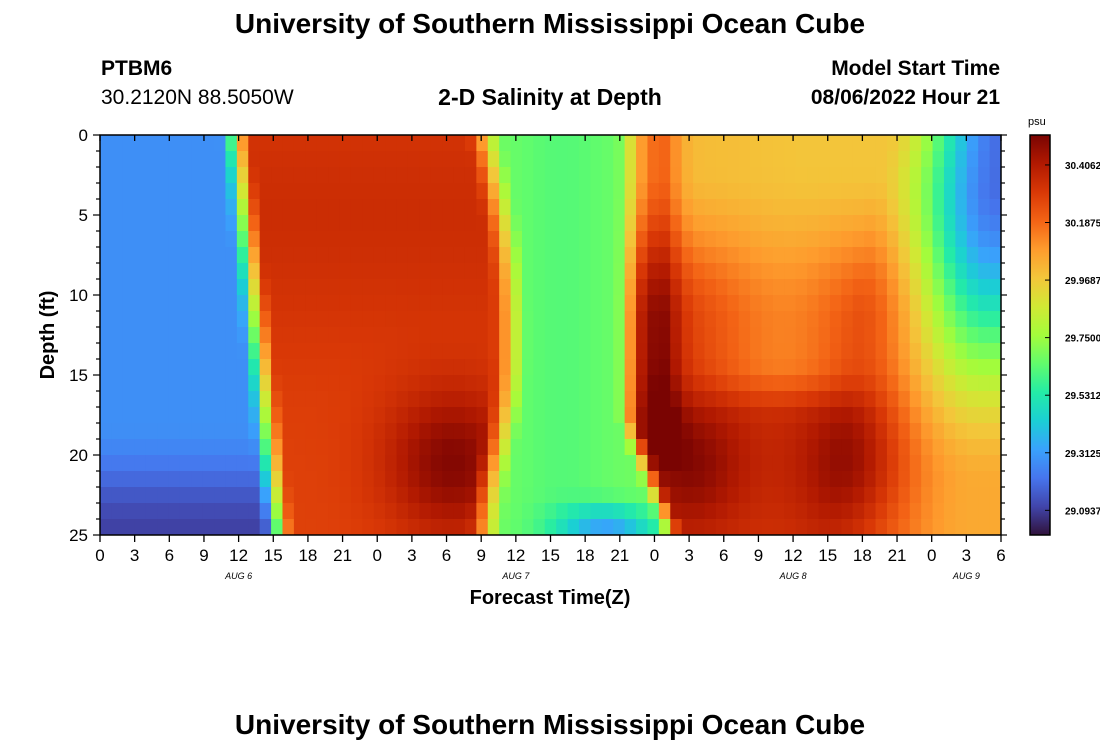 Image resolution: width=1100 pixels, height=750 pixels. I want to click on colorbar-label: 29.3125, so click(1082, 454).